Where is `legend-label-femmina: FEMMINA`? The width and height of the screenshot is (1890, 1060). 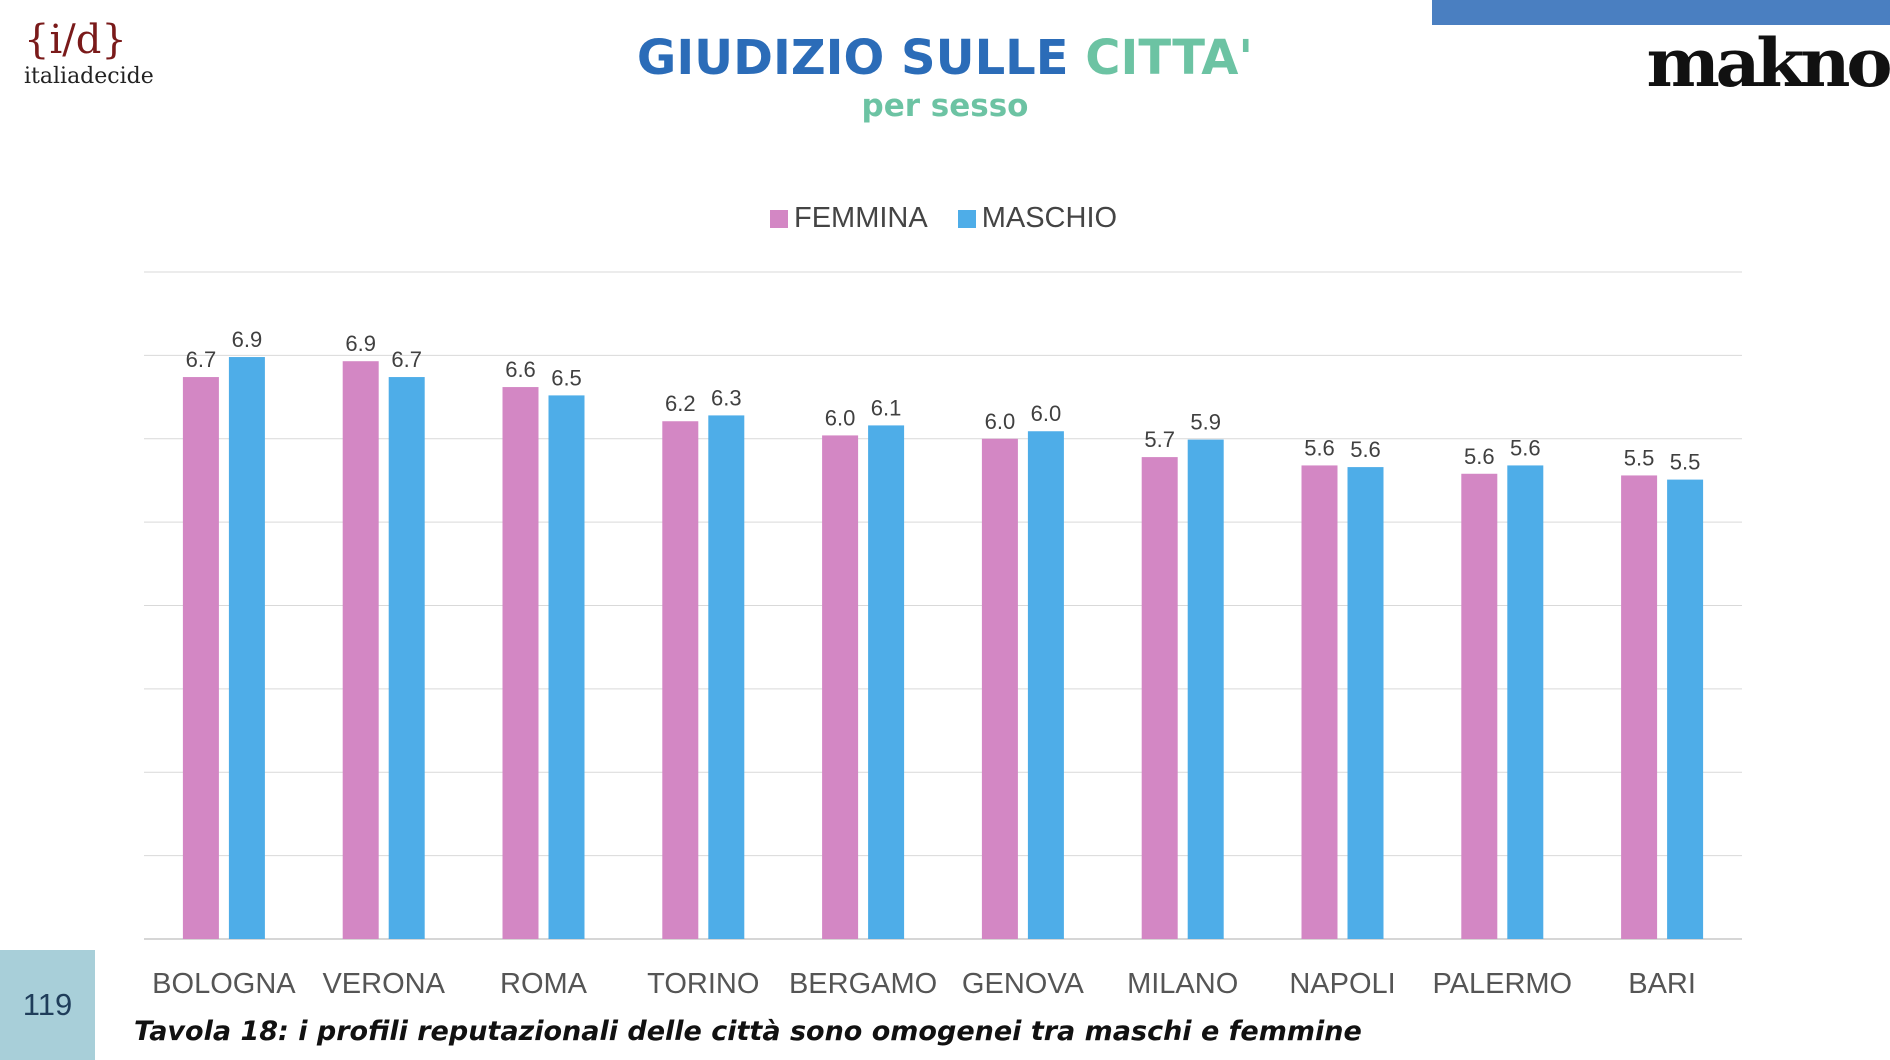 legend-label-femmina: FEMMINA is located at coordinates (861, 218).